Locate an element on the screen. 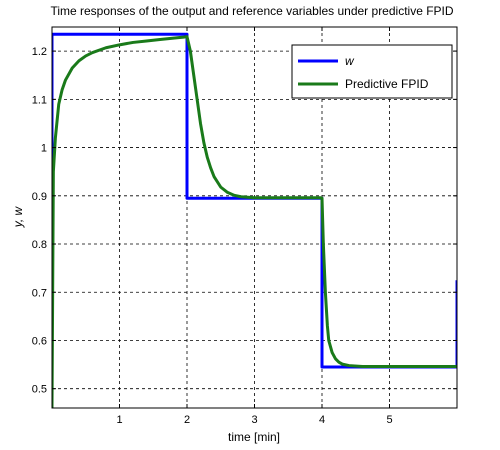  y-tick-label: 0.7 is located at coordinates (39, 293).